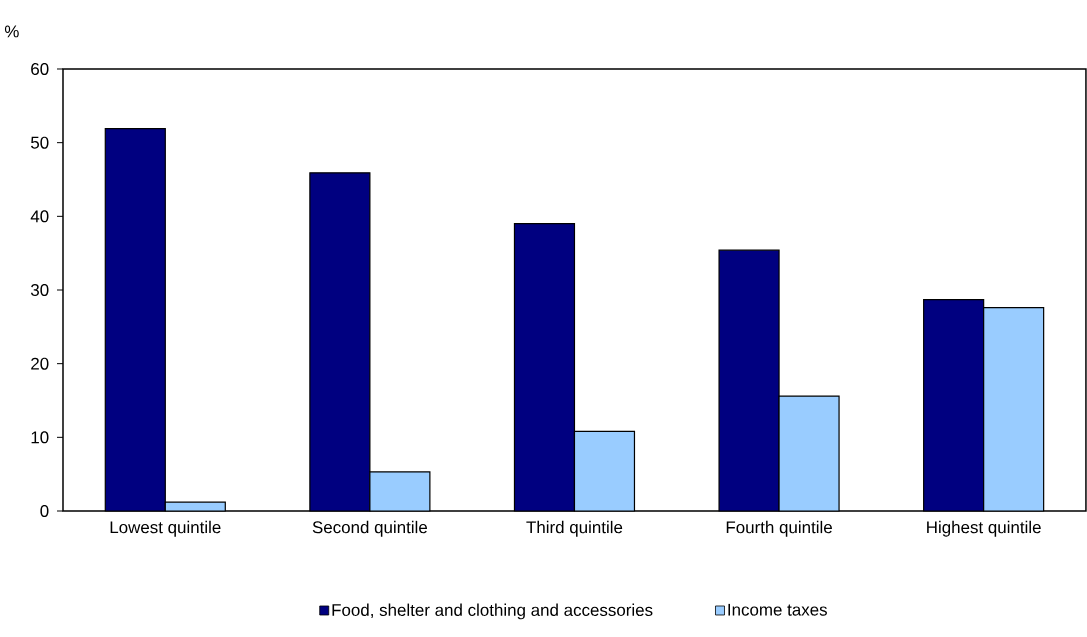 The image size is (1087, 637). I want to click on y-tick-label: 50, so click(39, 142).